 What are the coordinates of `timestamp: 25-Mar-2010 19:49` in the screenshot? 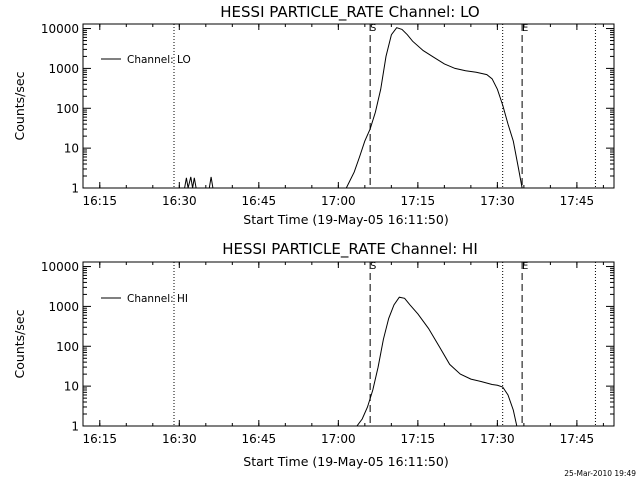 It's located at (600, 473).